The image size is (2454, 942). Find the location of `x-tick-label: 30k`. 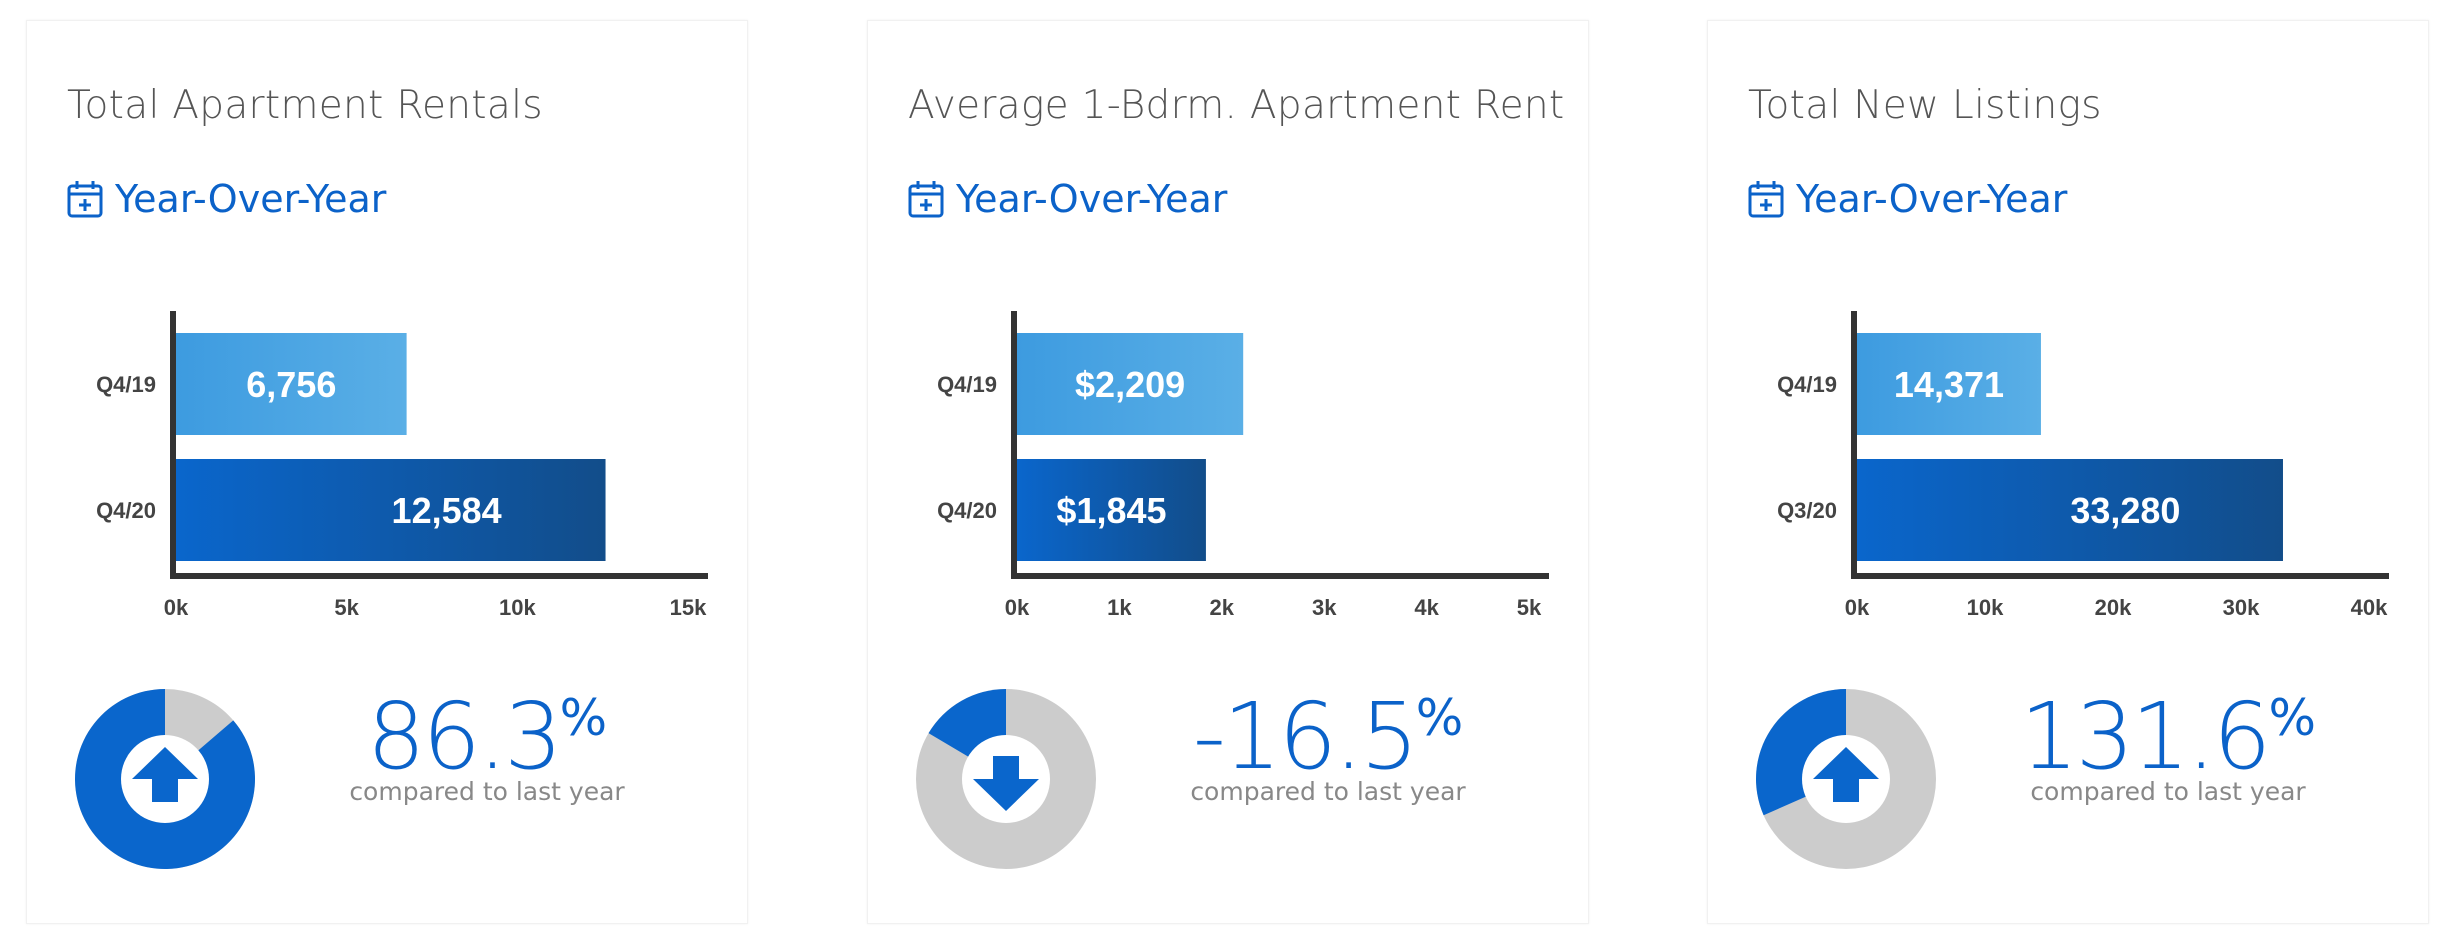

x-tick-label: 30k is located at coordinates (2241, 607).